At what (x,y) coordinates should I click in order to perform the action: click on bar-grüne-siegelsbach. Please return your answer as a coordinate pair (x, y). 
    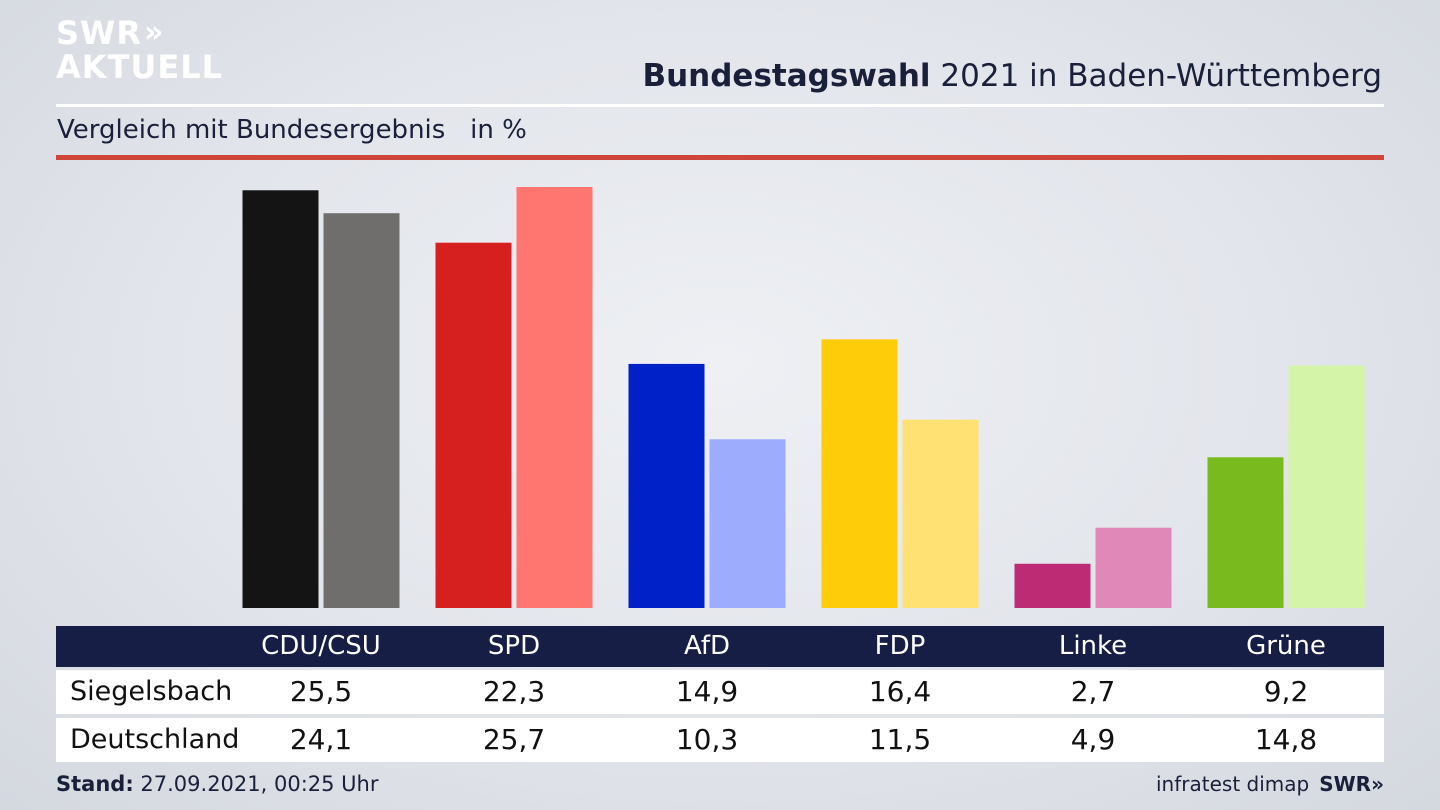
    Looking at the image, I should click on (1245, 532).